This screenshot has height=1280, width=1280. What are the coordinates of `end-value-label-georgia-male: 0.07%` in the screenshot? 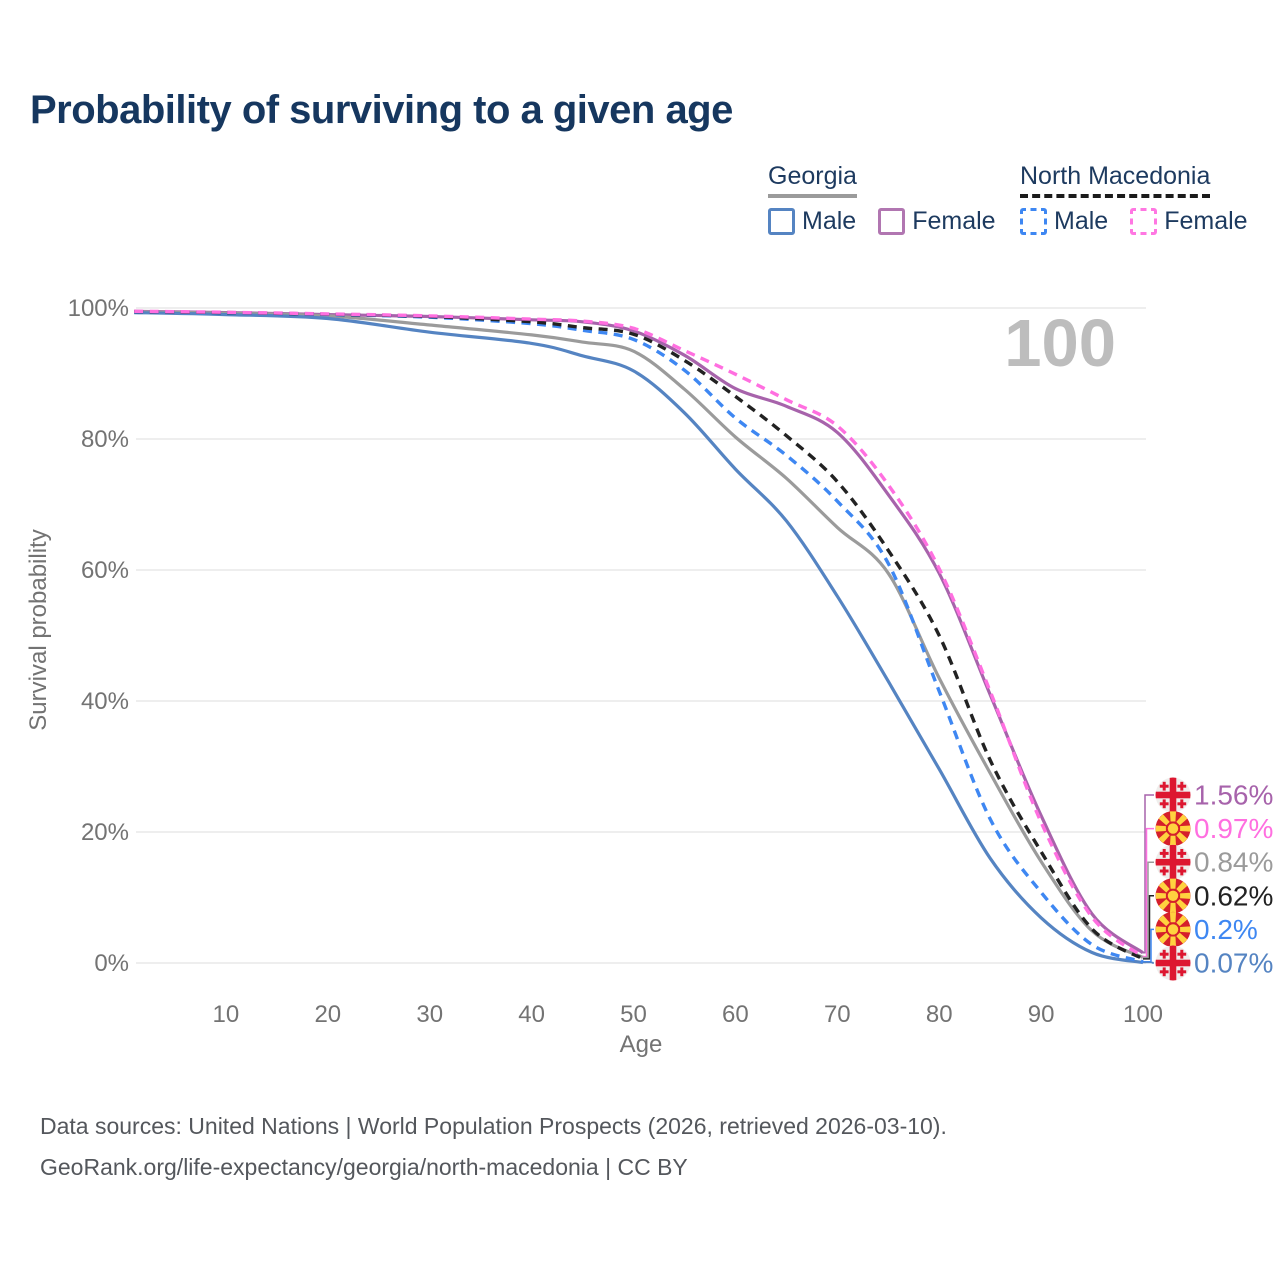 It's located at (1233, 963).